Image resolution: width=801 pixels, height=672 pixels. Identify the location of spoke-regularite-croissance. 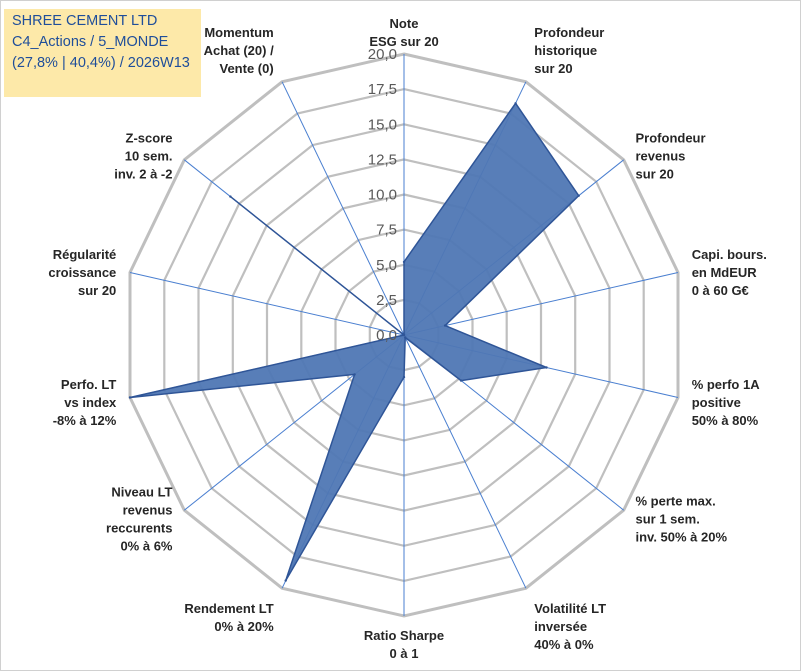
(267, 304).